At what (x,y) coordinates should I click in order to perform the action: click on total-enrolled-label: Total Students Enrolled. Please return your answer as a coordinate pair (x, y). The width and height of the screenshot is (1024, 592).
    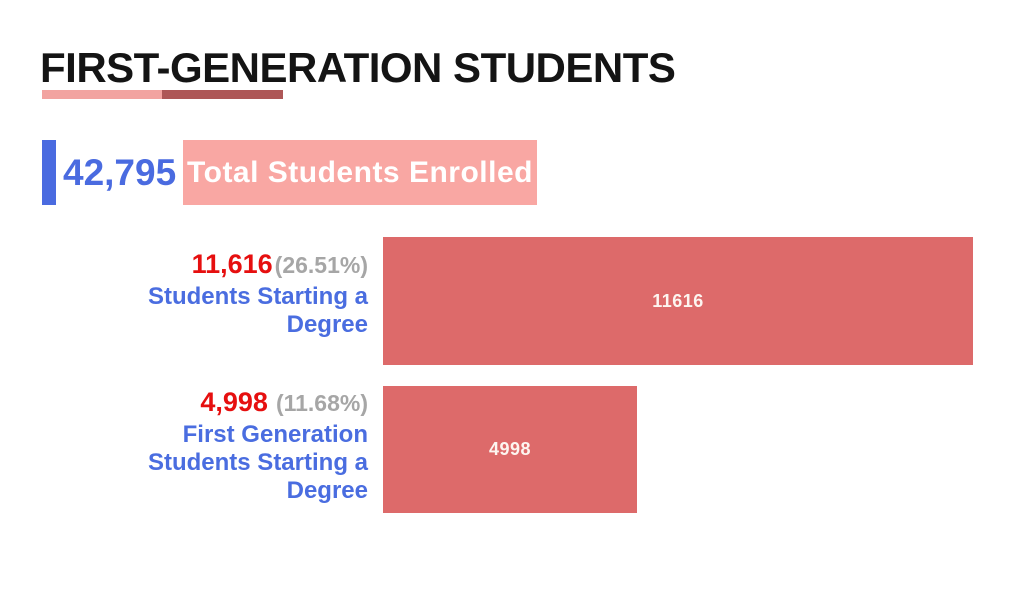
    Looking at the image, I should click on (360, 172).